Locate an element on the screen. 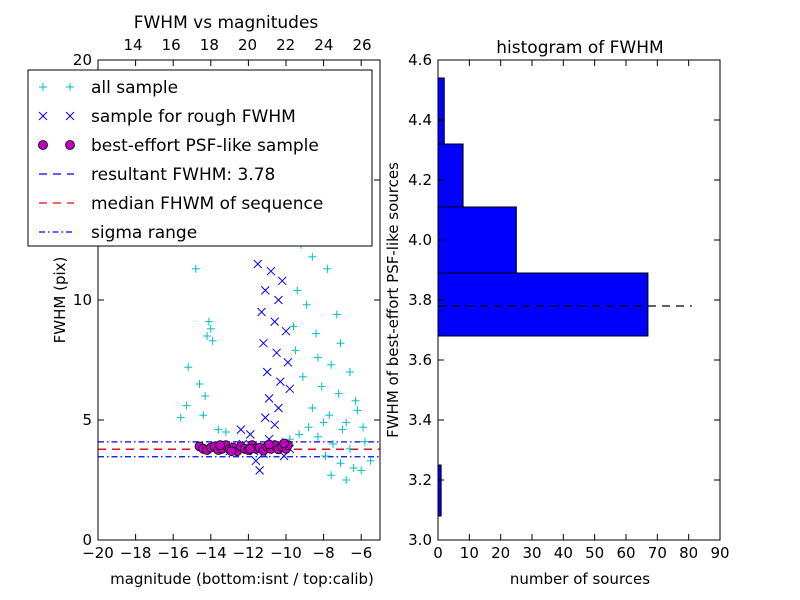  x-tick-label: −8 is located at coordinates (324, 553).